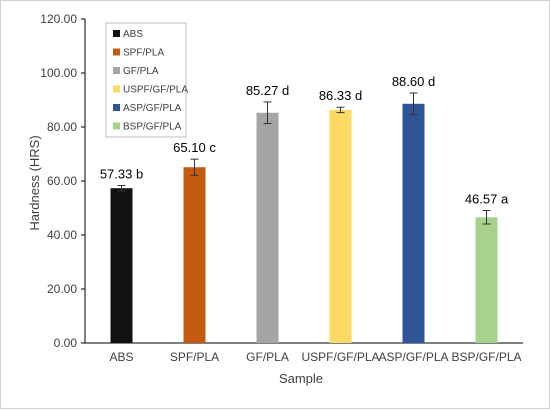  I want to click on legend-box, so click(146, 80).